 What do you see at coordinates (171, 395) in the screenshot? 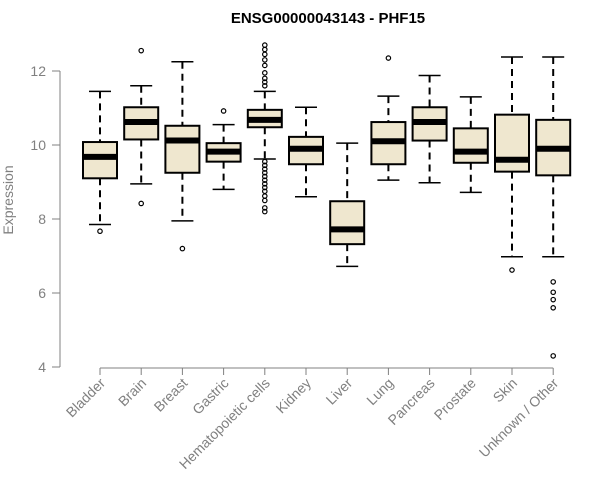
I see `x-tick-label: Breast` at bounding box center [171, 395].